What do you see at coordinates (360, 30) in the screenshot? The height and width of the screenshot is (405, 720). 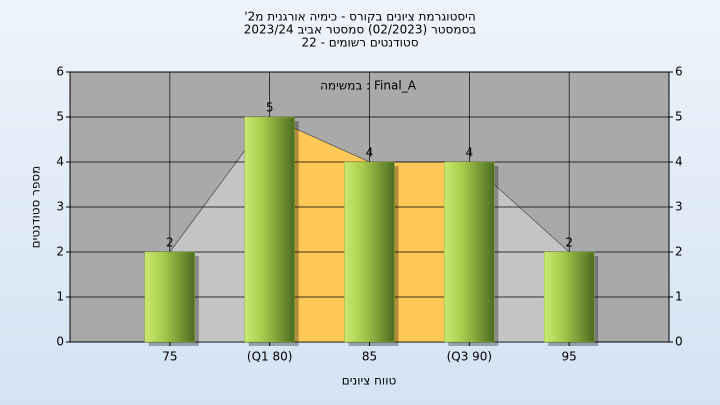 I see `chart-subtitle: בסמסטר (02/2023) סמסטר אביב 2023/24` at bounding box center [360, 30].